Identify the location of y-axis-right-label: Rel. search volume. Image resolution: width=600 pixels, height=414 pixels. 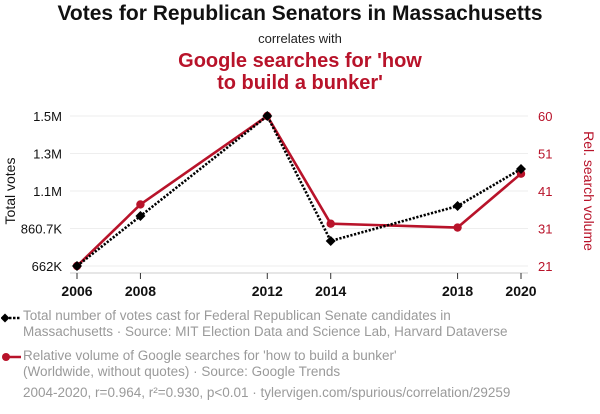
(589, 191).